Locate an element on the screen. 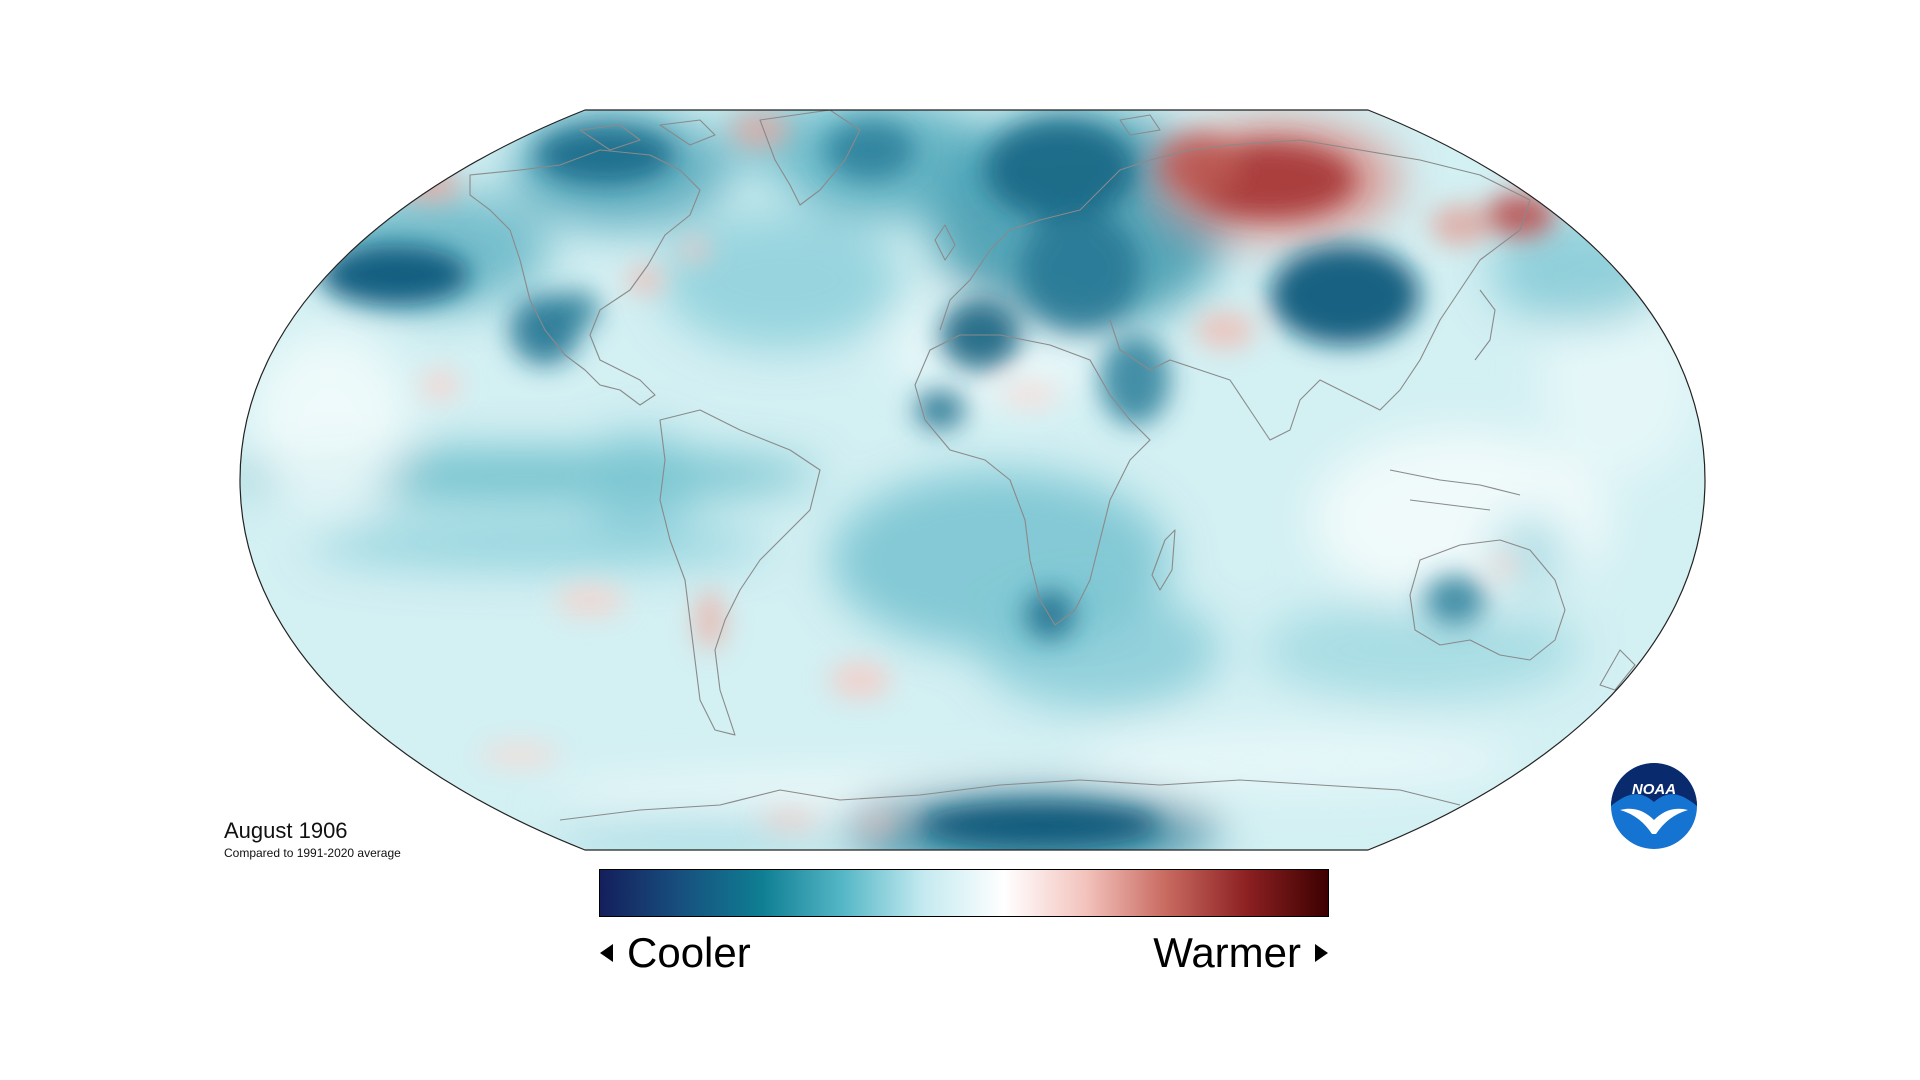  noaa-logo-top is located at coordinates (1654, 784).